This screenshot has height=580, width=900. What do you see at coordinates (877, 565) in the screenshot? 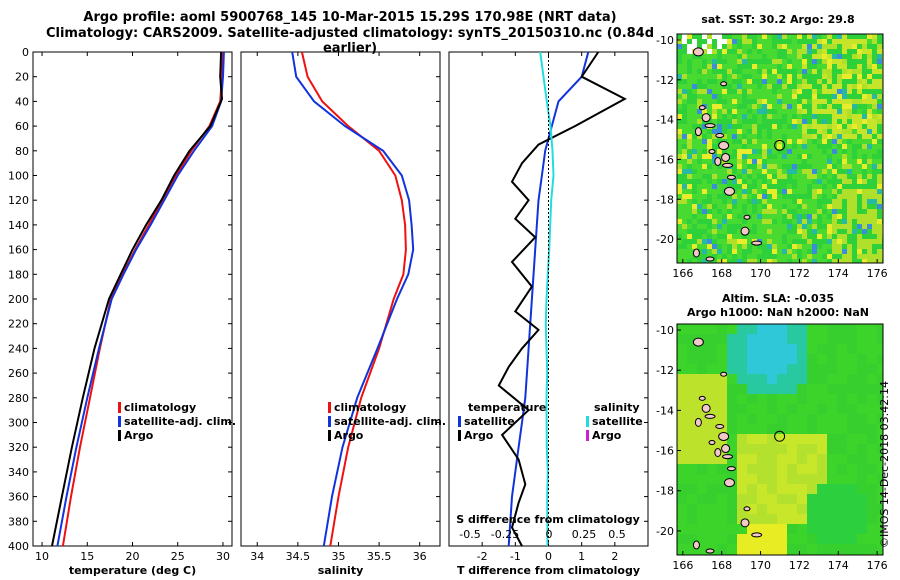
I see `map-x-tick-label: 176` at bounding box center [877, 565].